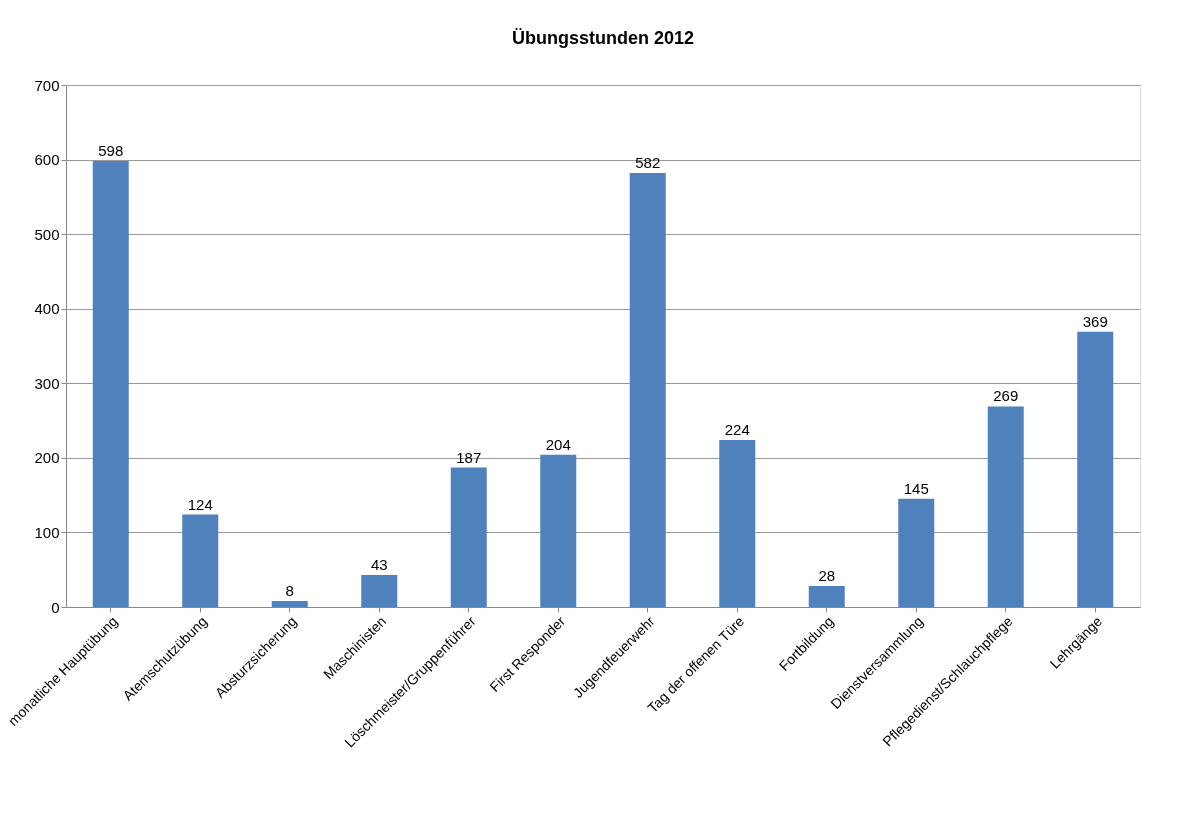  What do you see at coordinates (47, 234) in the screenshot?
I see `y-tick-label: 500` at bounding box center [47, 234].